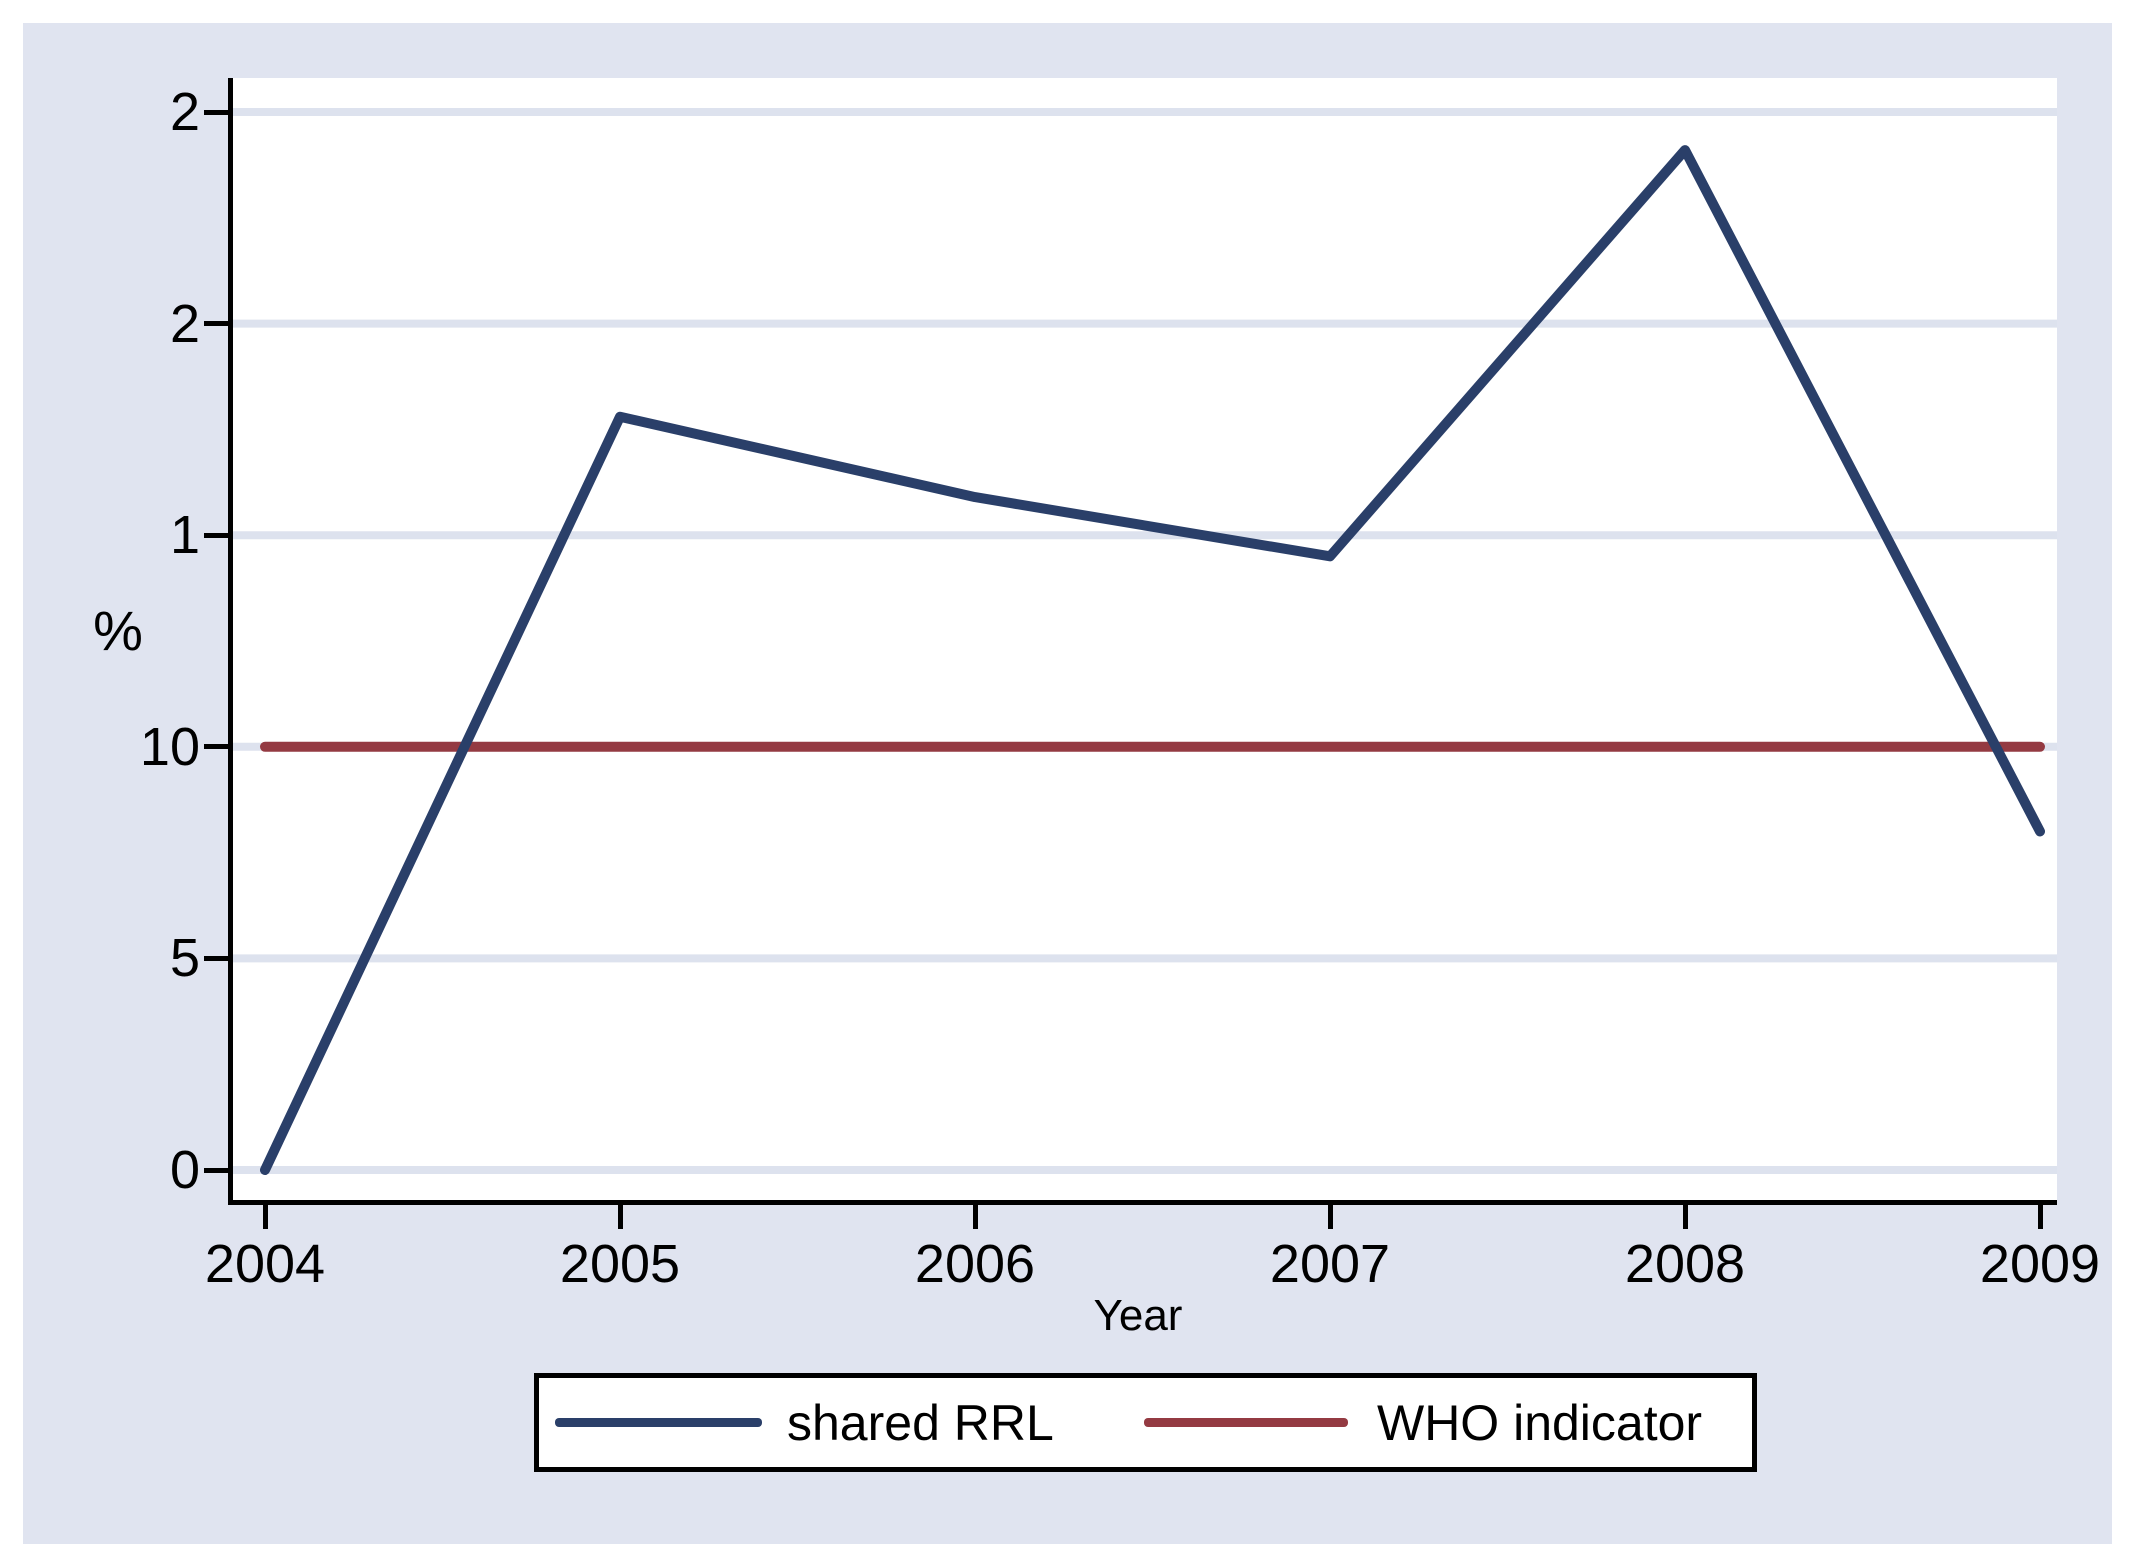 Image resolution: width=2131 pixels, height=1557 pixels. Describe the element at coordinates (1142, 1202) in the screenshot. I see `x-axis-line` at that location.